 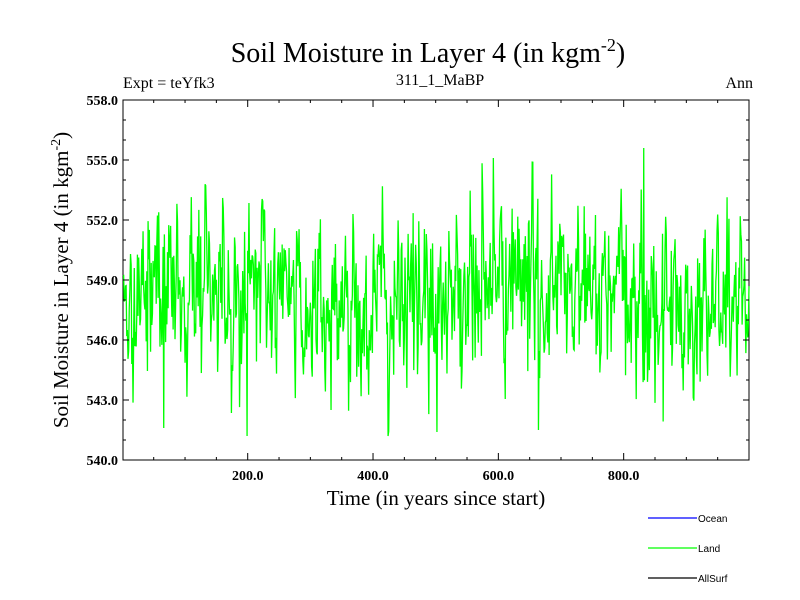 I want to click on x-axis-label: Time (in years since start), so click(x=436, y=498).